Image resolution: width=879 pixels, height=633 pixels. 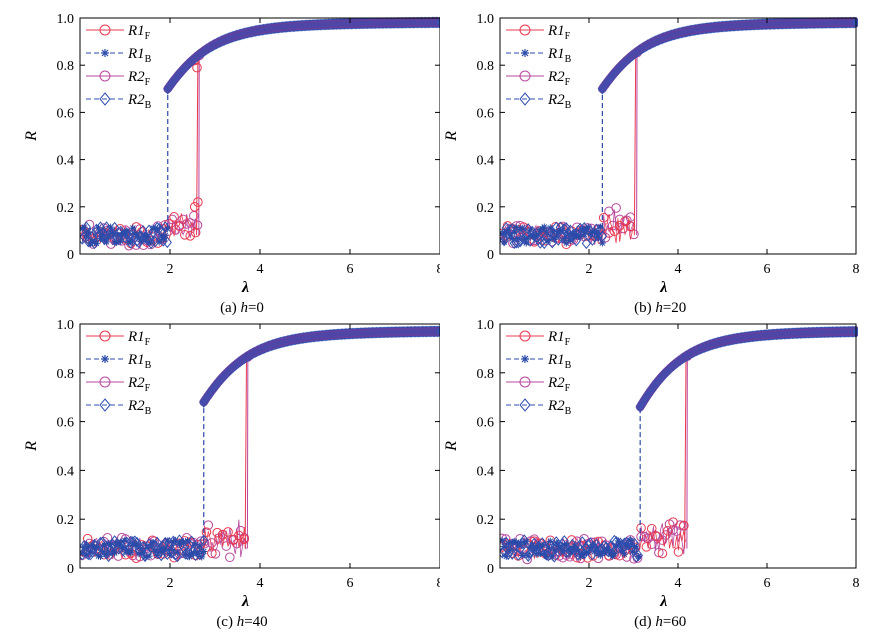 What do you see at coordinates (486, 471) in the screenshot?
I see `y-tick-label: 0.4` at bounding box center [486, 471].